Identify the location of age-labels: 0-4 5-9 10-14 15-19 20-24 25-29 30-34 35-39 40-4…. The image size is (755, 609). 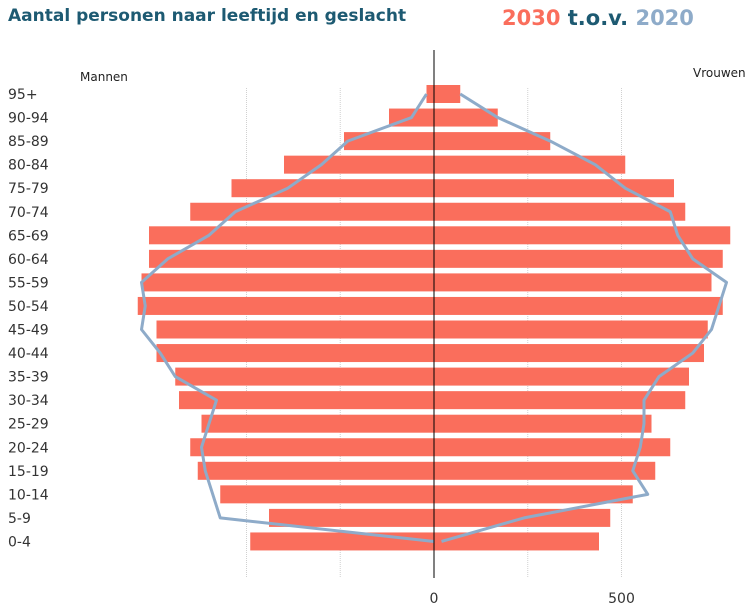
(28, 318).